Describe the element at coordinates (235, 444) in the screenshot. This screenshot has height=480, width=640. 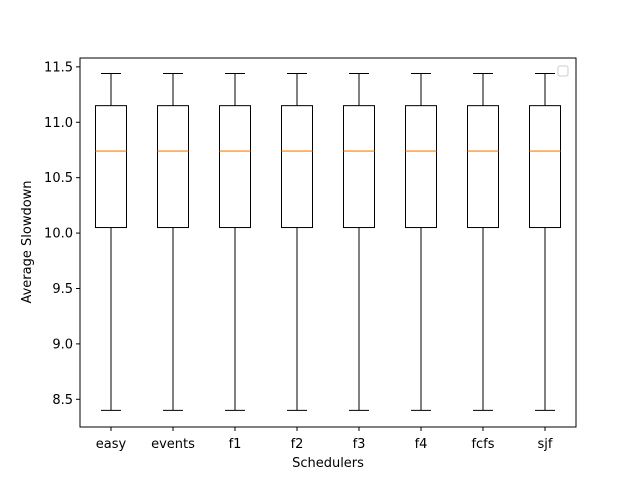
I see `x-tick-label-f1: f1` at that location.